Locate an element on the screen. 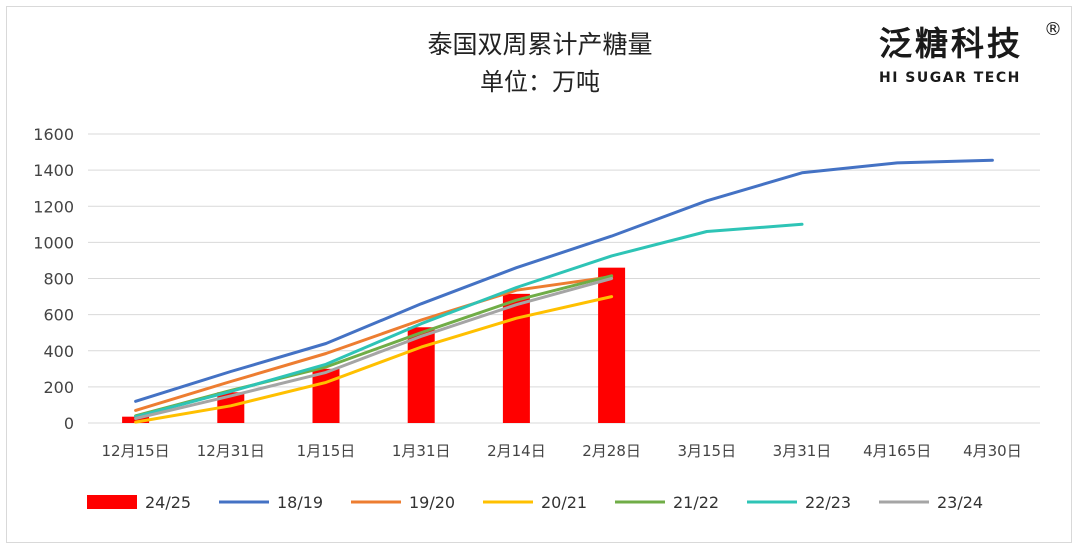 The image size is (1080, 551). x-tick-label: 4月165日 is located at coordinates (897, 451).